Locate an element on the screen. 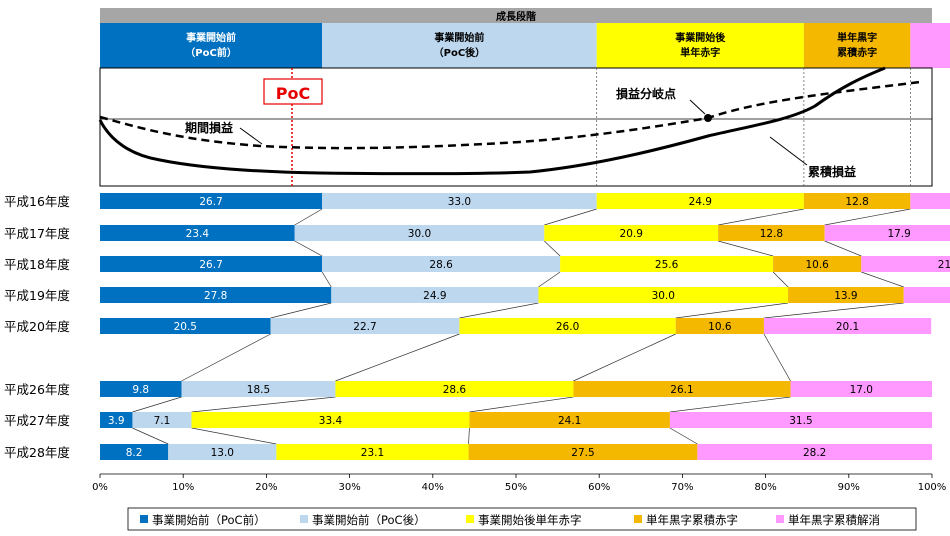  legend-label: 事業開始前（PoC後） is located at coordinates (369, 520).